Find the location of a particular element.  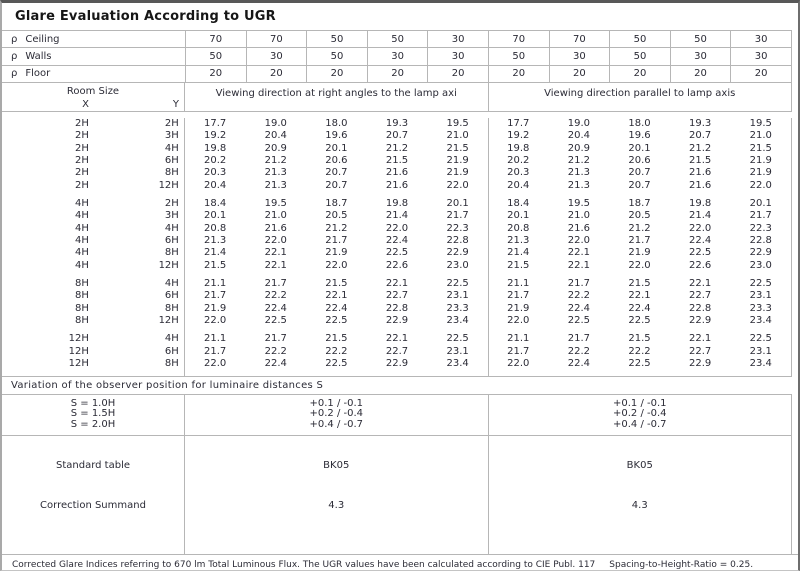

room-size-x: 4H is located at coordinates (82, 228).